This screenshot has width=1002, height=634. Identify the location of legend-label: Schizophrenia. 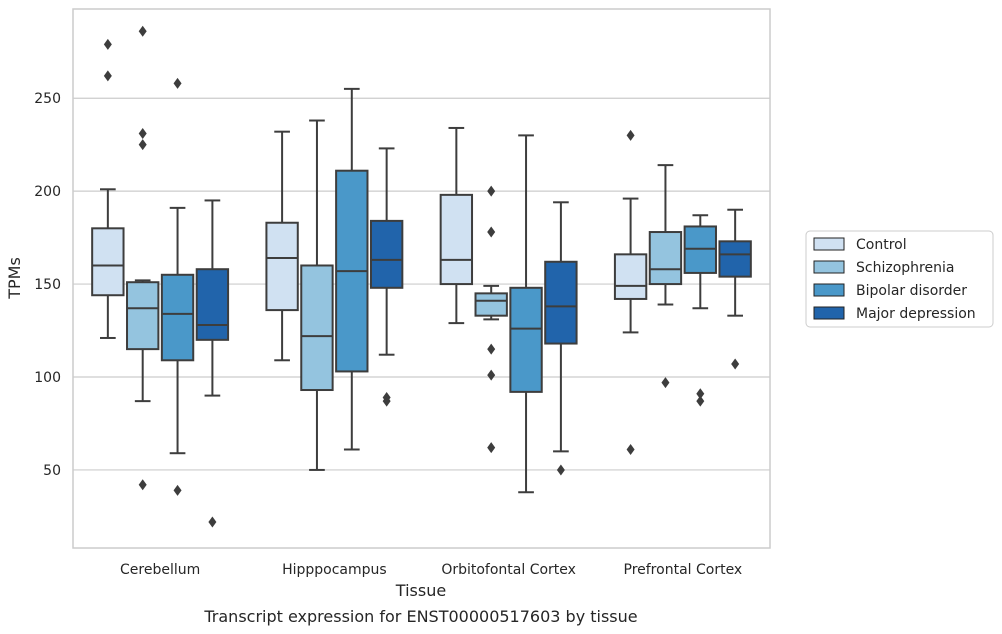
(905, 268).